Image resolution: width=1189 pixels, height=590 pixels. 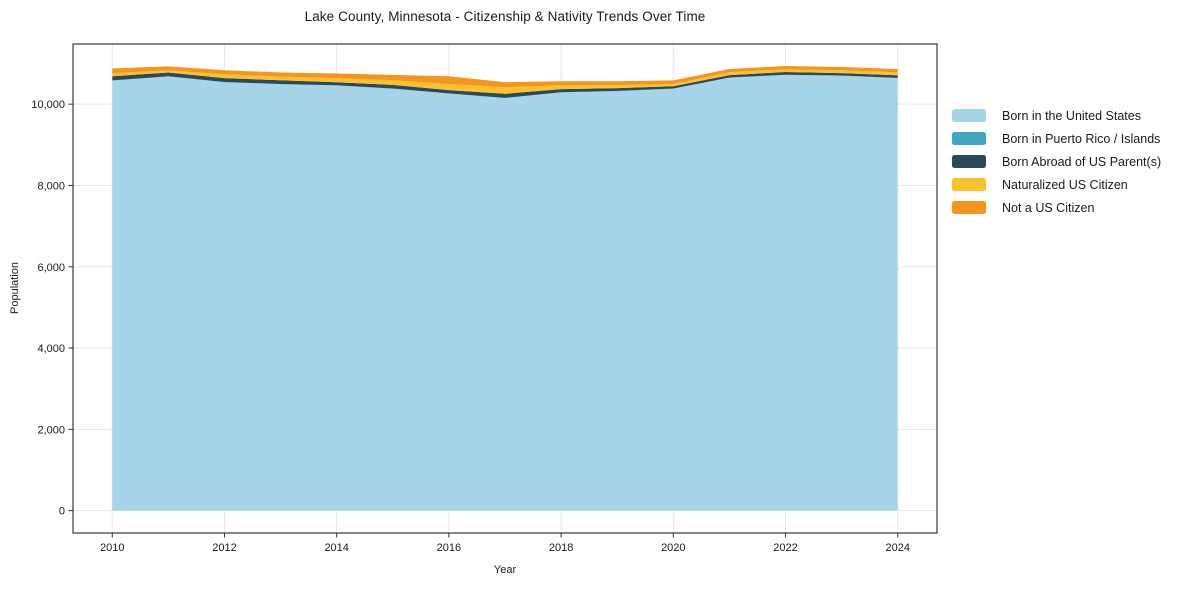 I want to click on legend-item: Born Abroad of US Parent(s), so click(x=1056, y=161).